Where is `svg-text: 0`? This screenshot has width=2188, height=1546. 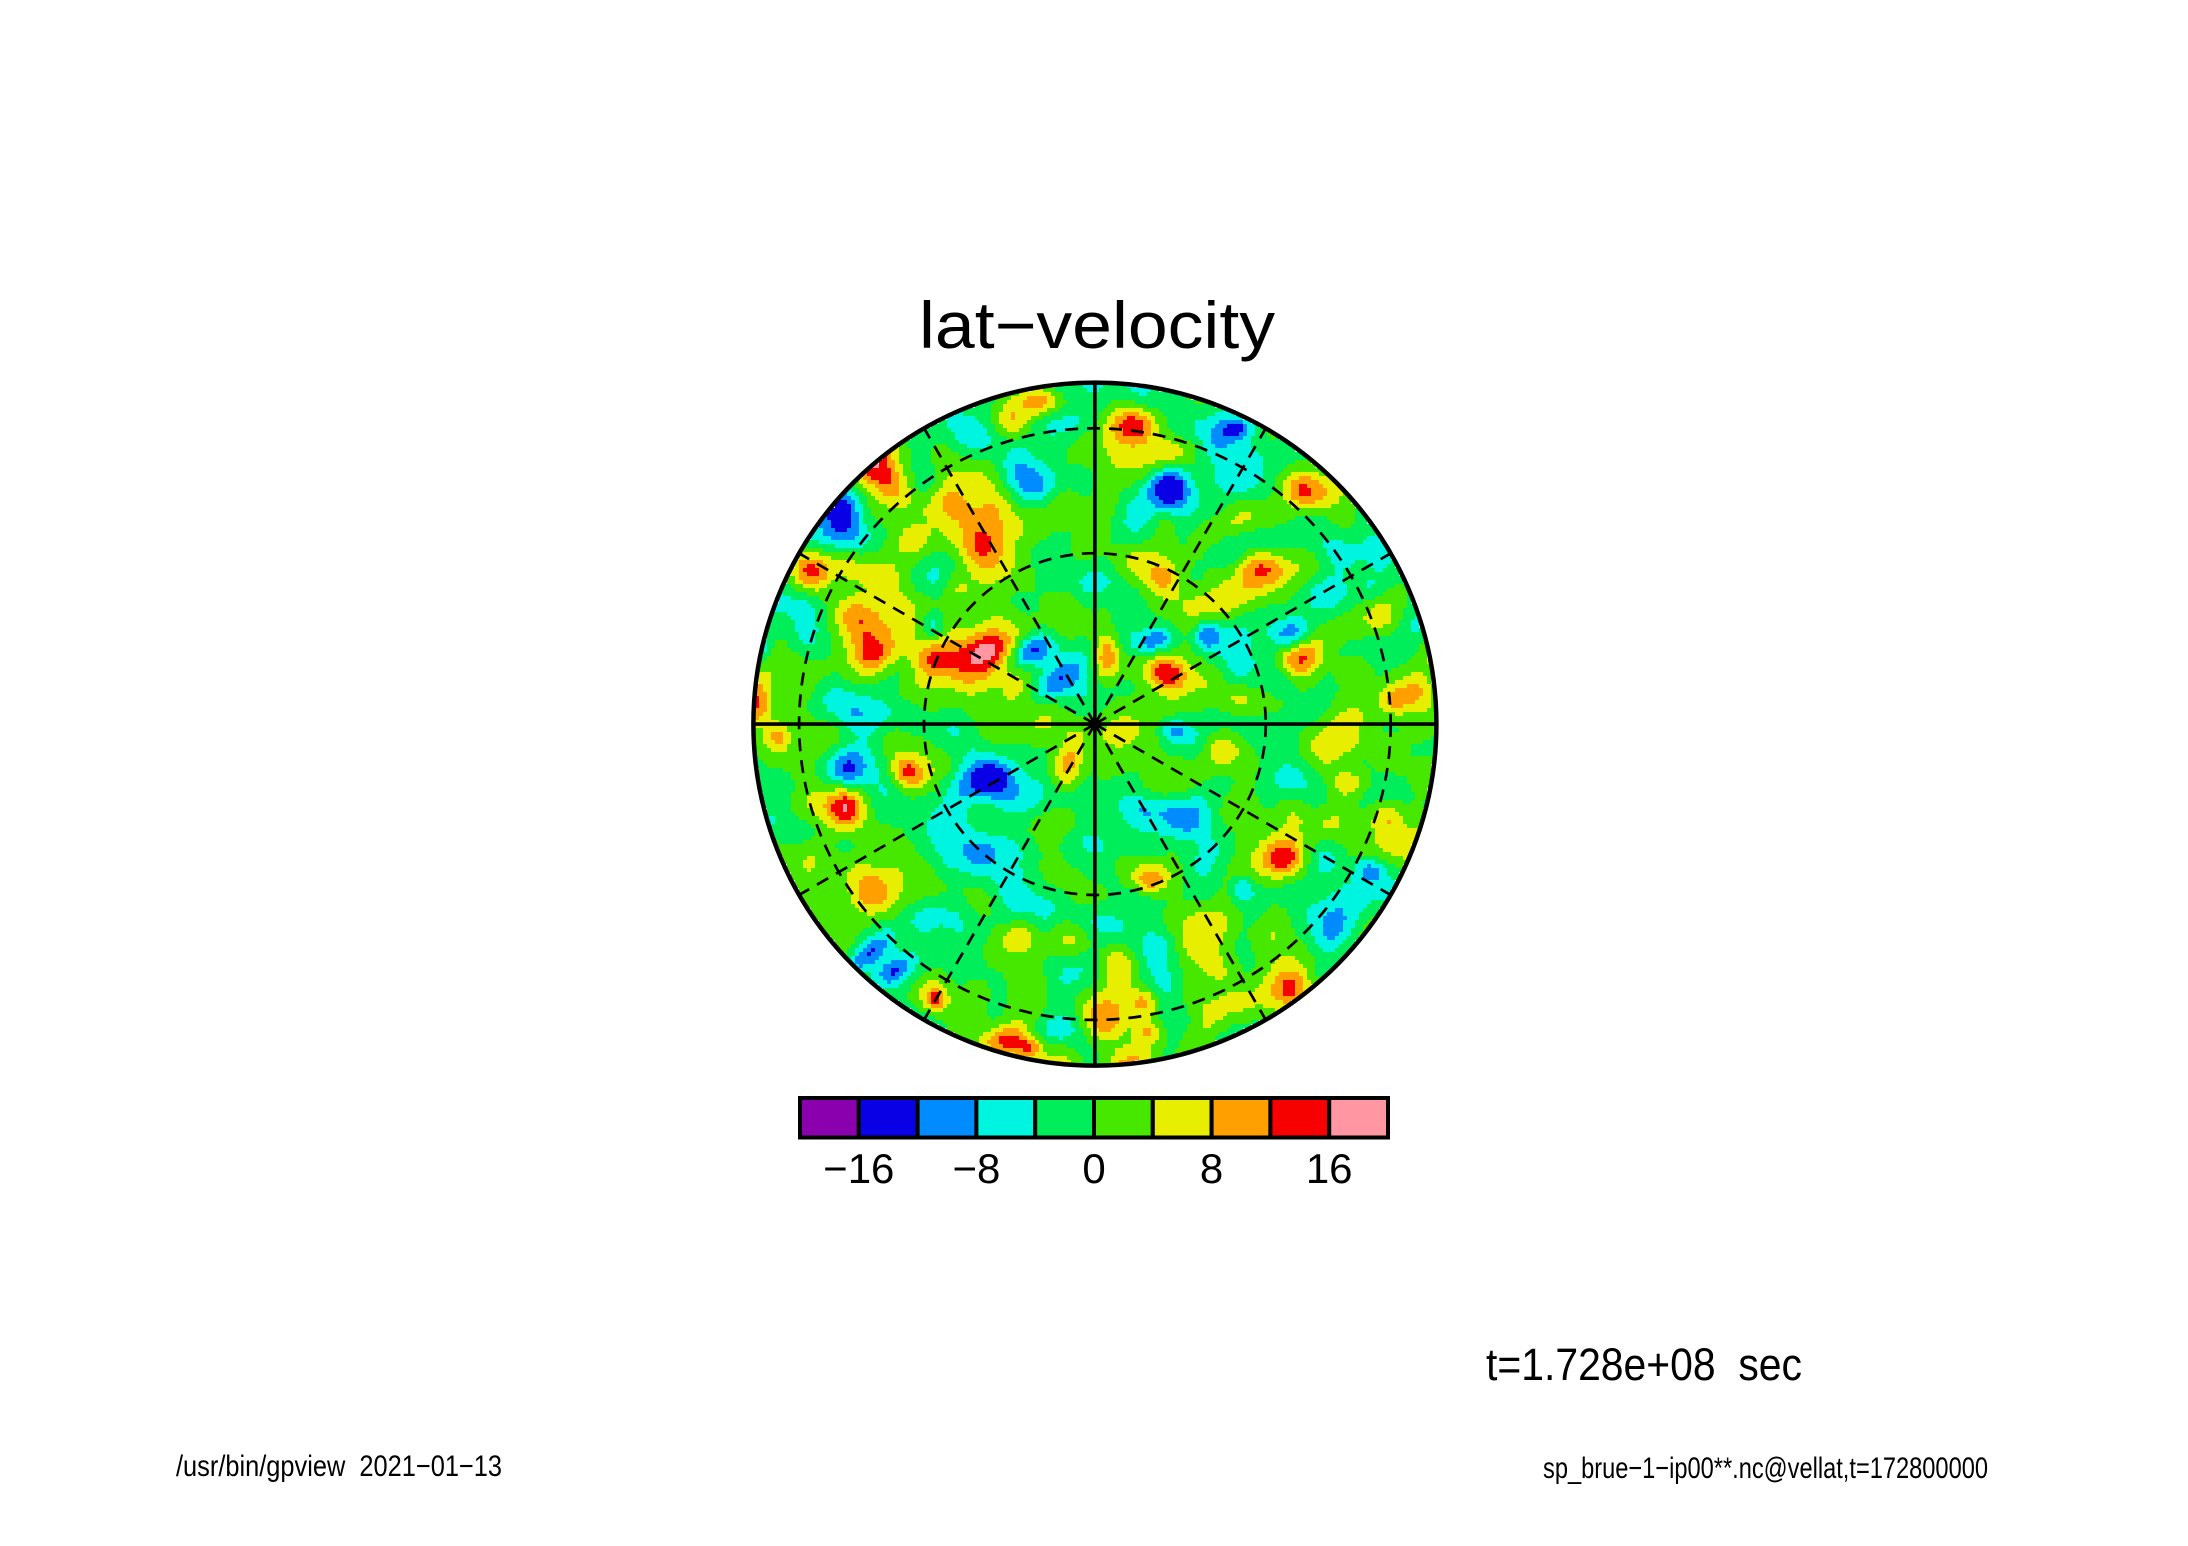
svg-text: 0 is located at coordinates (1093, 1168).